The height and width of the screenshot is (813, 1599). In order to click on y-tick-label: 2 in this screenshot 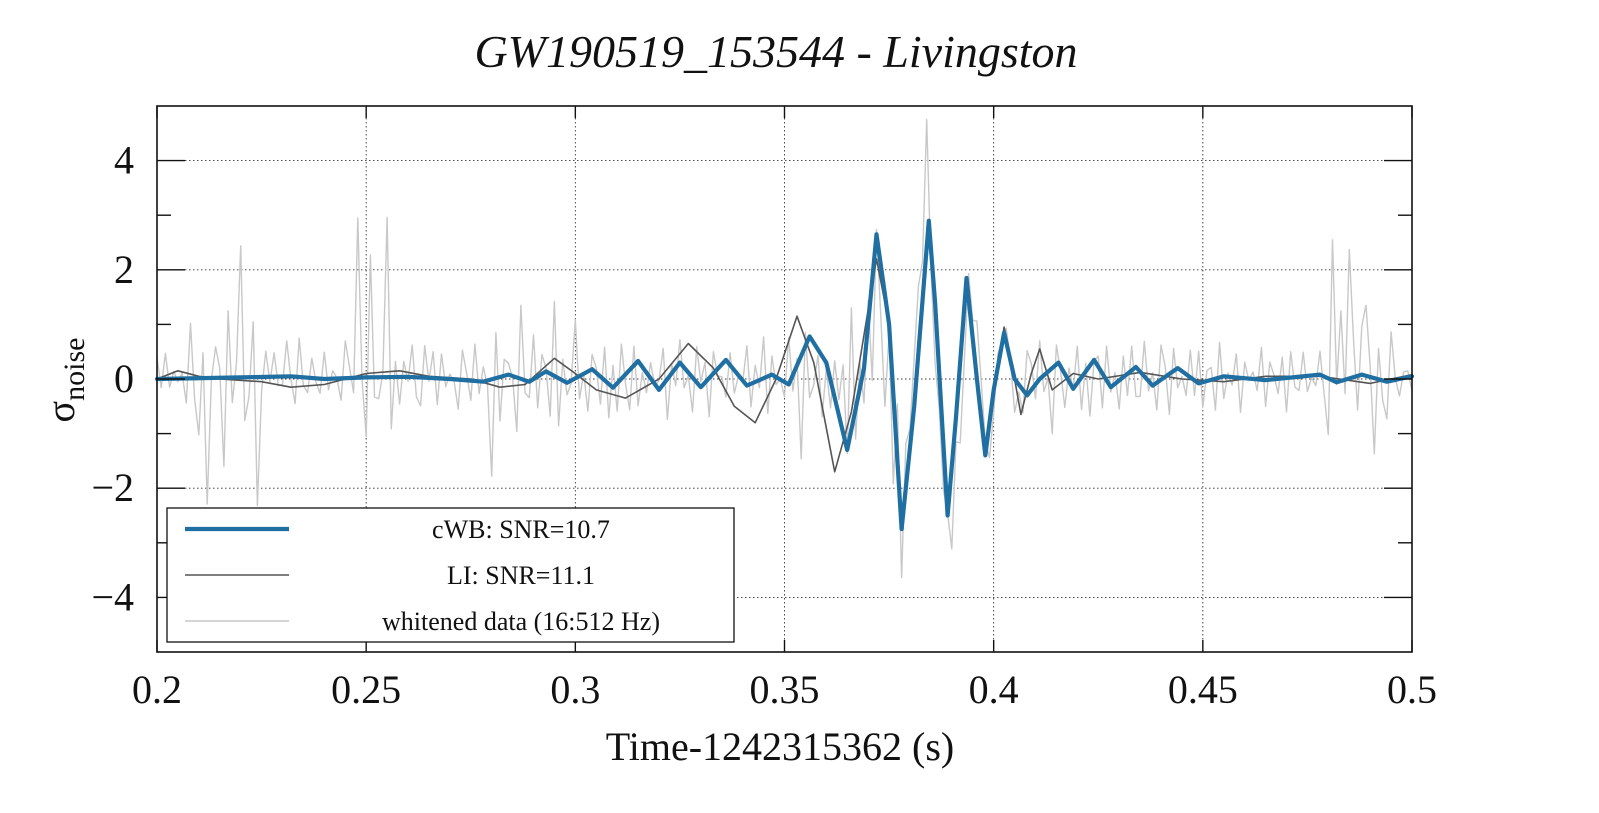, I will do `click(124, 269)`.